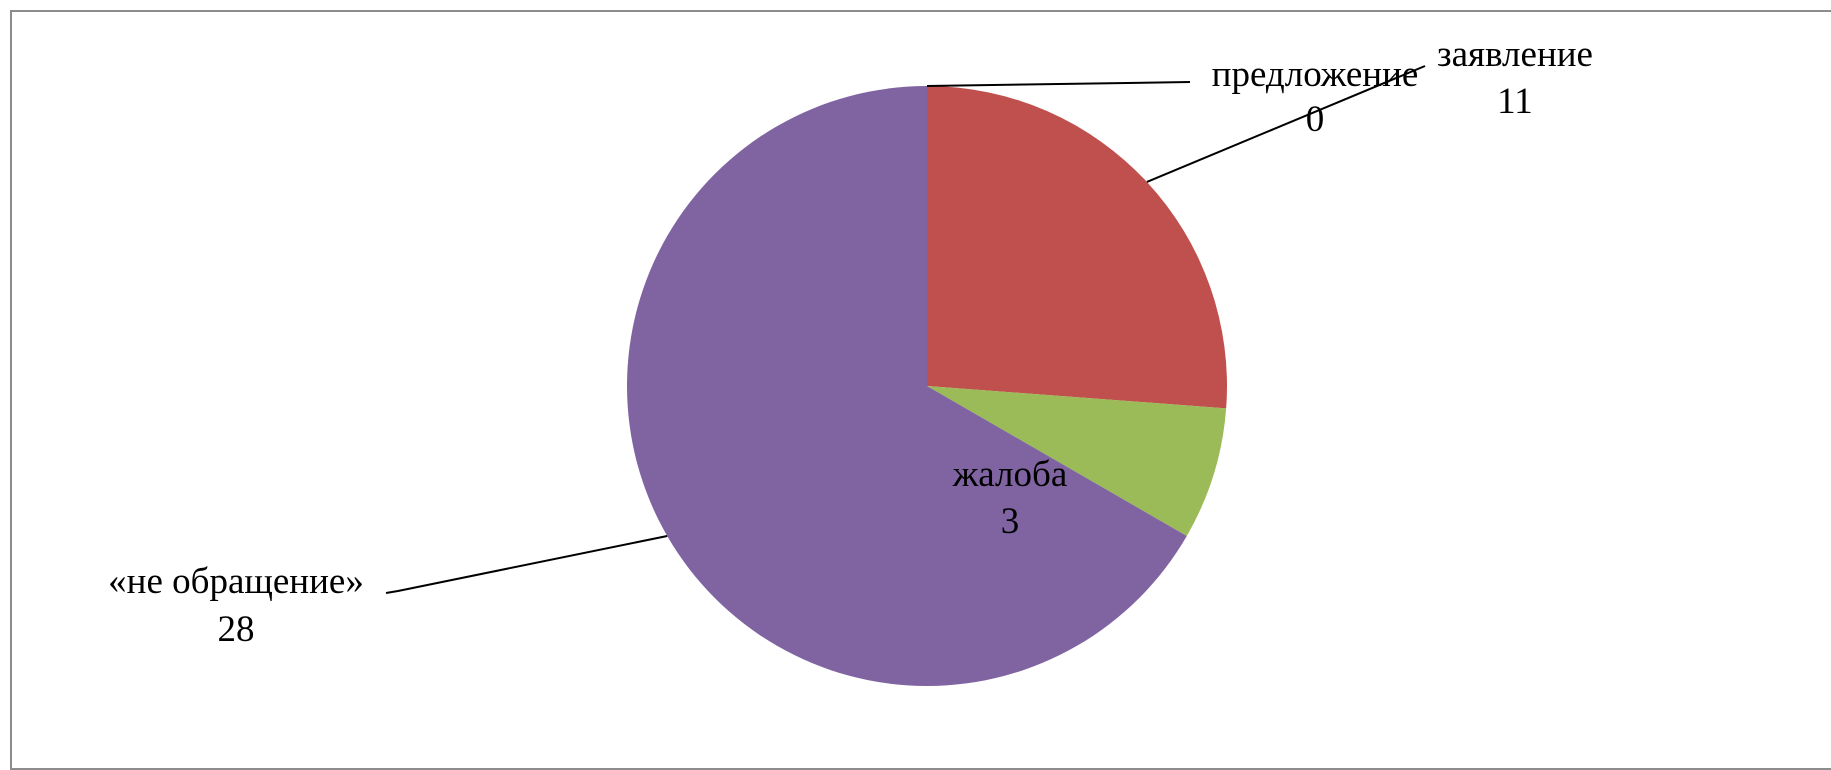 The image size is (1831, 770). What do you see at coordinates (1010, 521) in the screenshot?
I see `data-label-value-2: 3` at bounding box center [1010, 521].